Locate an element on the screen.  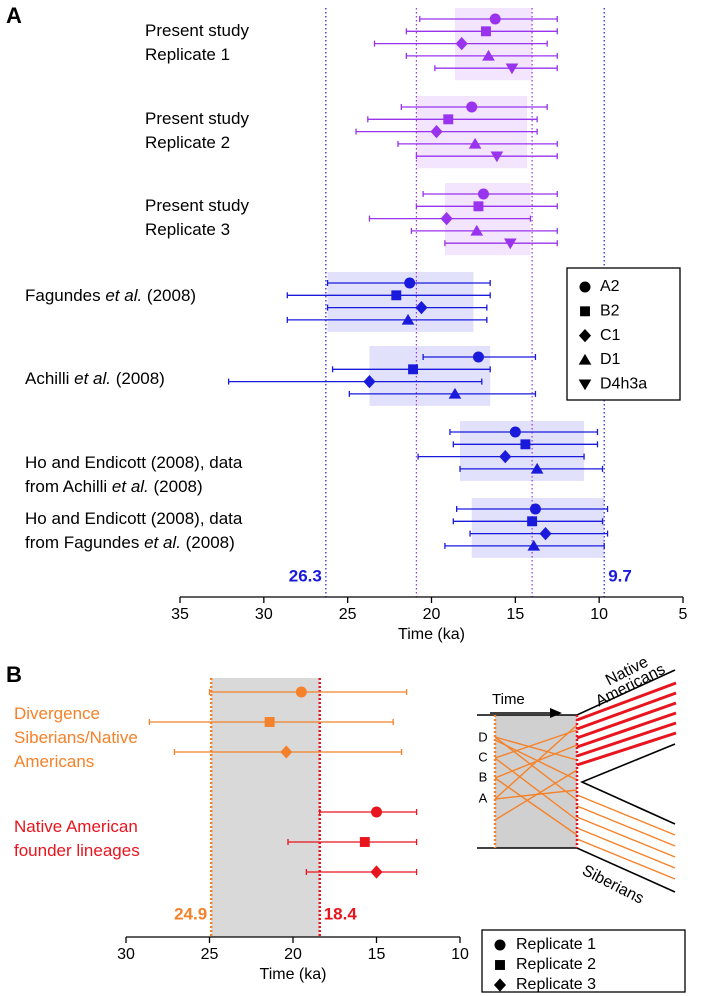
group-label: founder lineages is located at coordinates (77, 850).